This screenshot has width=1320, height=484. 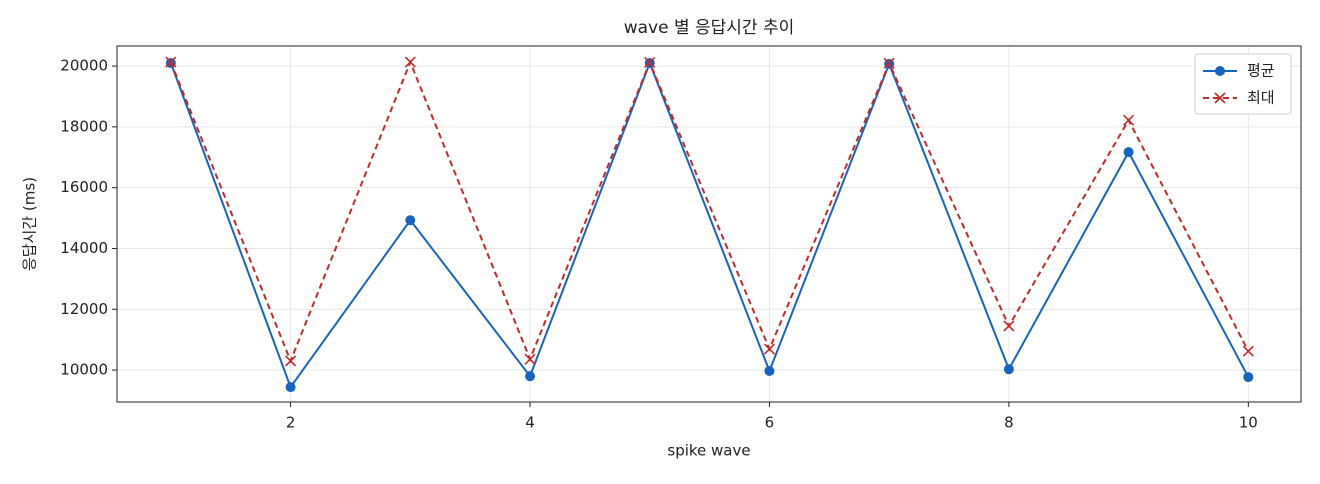 What do you see at coordinates (84, 126) in the screenshot?
I see `y-tick-label: 18000` at bounding box center [84, 126].